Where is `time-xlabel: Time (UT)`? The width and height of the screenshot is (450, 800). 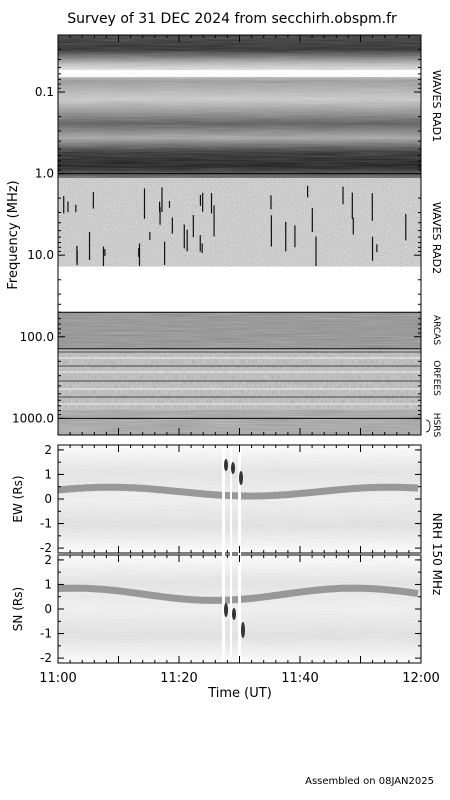 time-xlabel: Time (UT) is located at coordinates (239, 693).